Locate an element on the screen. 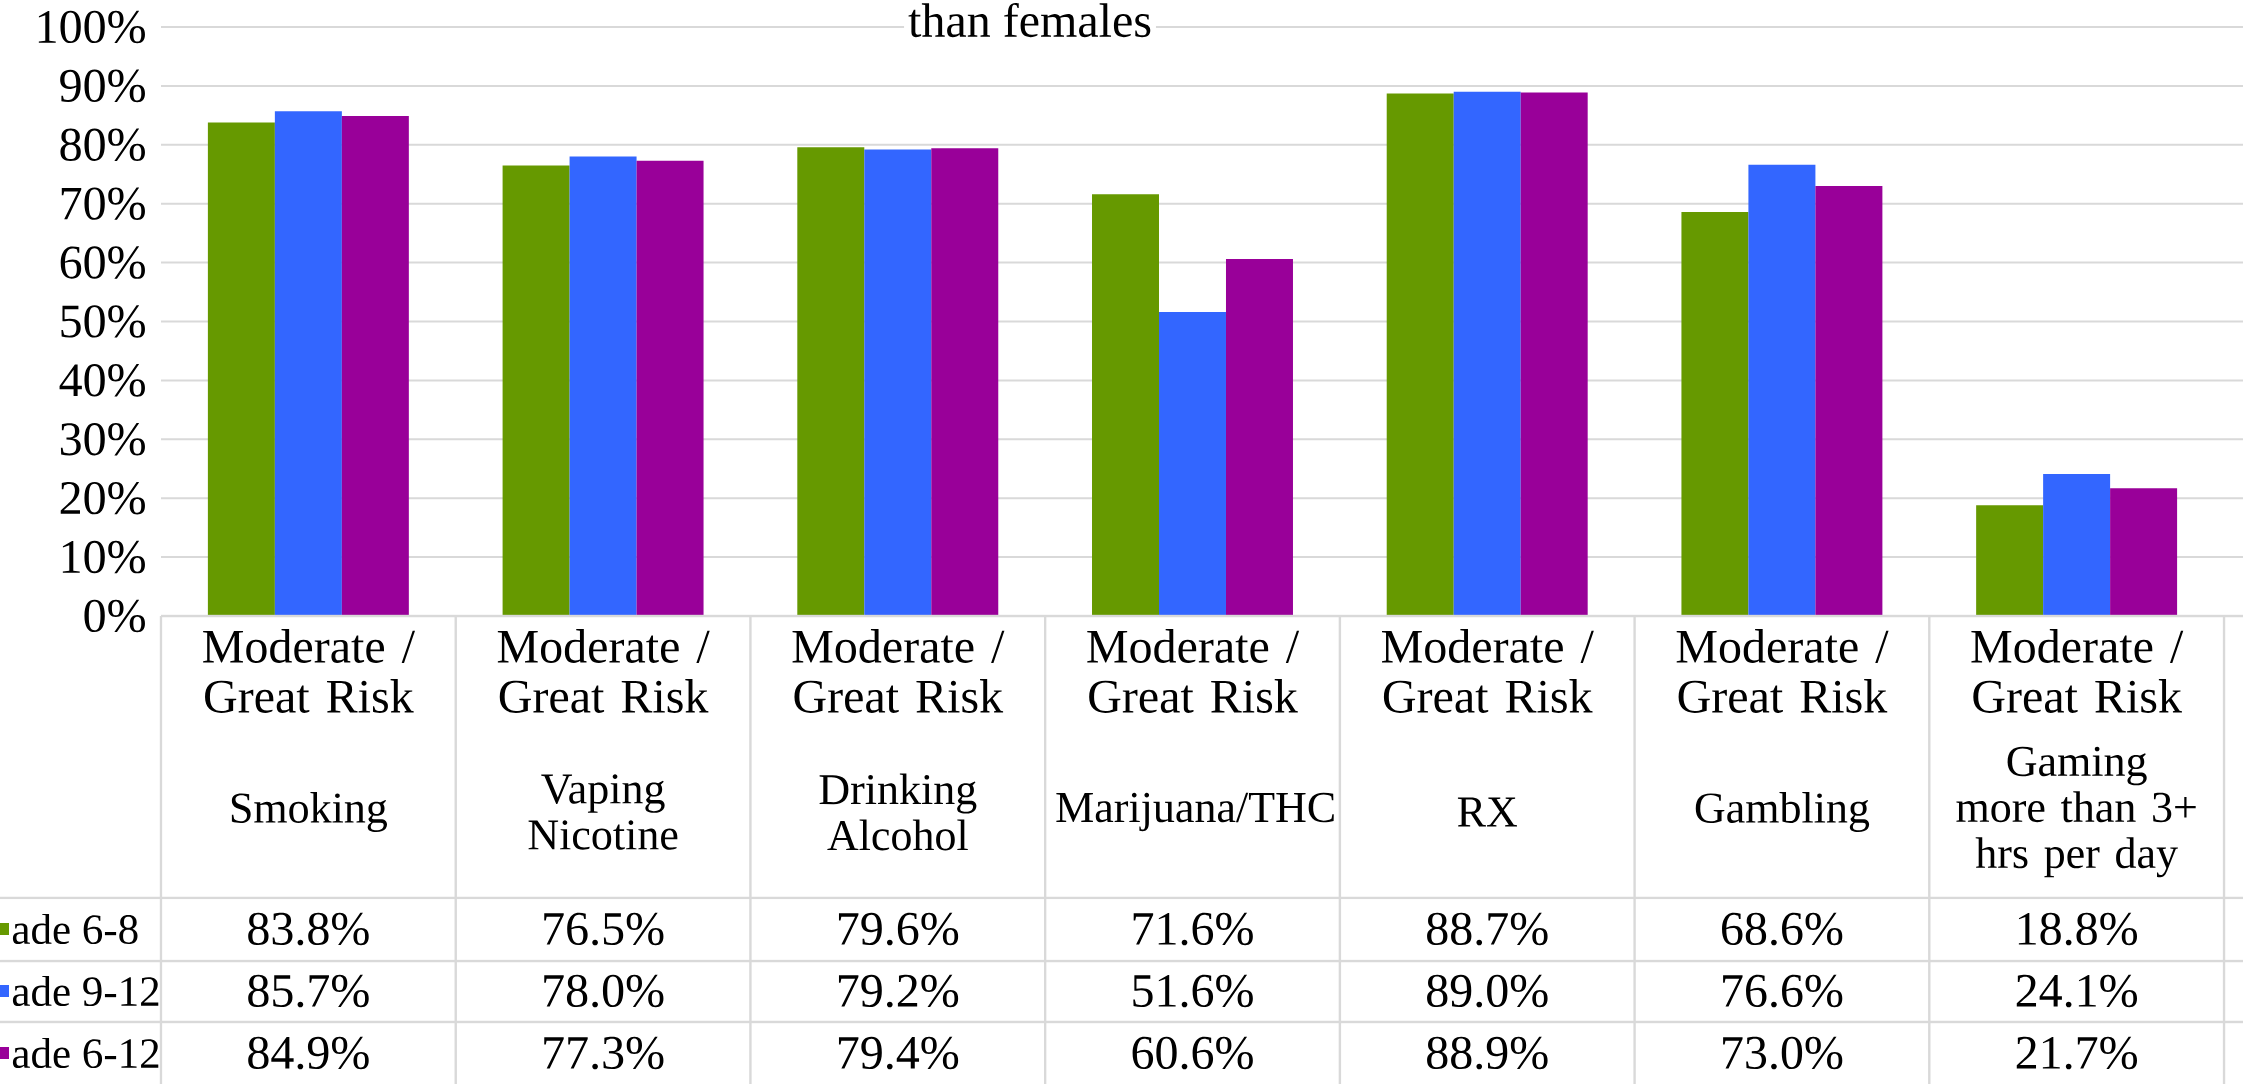 This screenshot has height=1084, width=2243. data-label: 60.6% is located at coordinates (1192, 1053).